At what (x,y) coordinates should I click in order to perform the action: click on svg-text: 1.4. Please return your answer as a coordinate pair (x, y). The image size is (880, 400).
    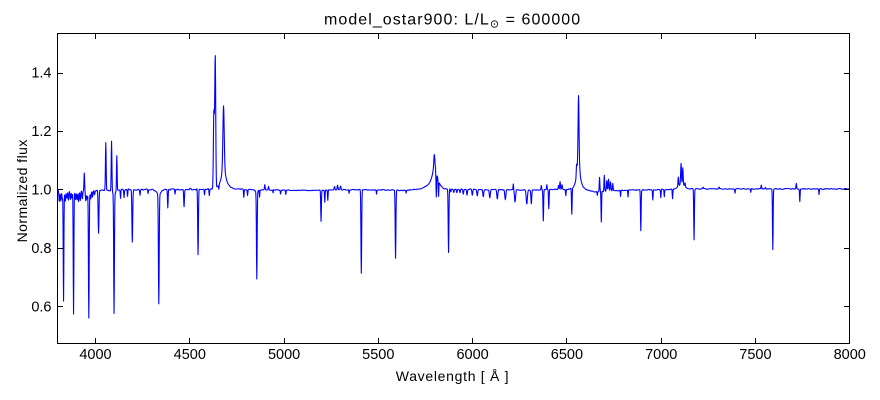
    Looking at the image, I should click on (41, 74).